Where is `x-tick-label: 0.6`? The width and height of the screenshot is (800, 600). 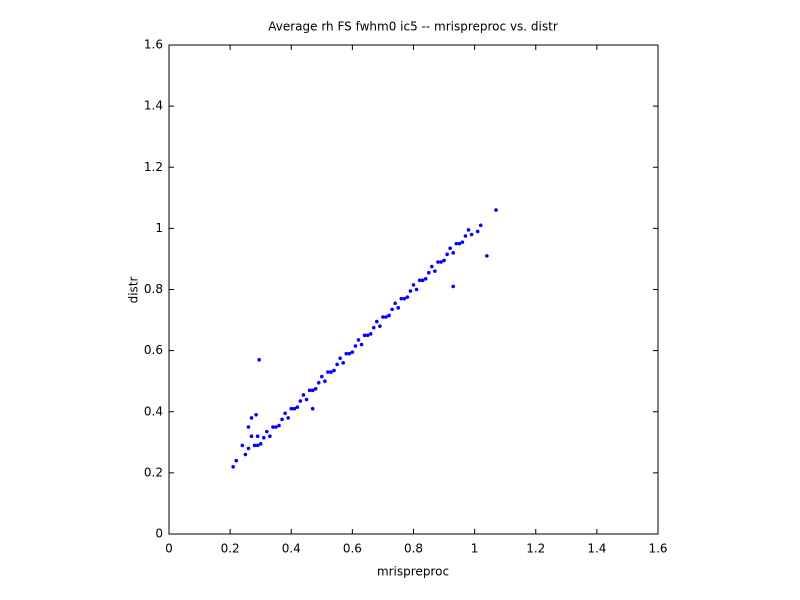 x-tick-label: 0.6 is located at coordinates (352, 549).